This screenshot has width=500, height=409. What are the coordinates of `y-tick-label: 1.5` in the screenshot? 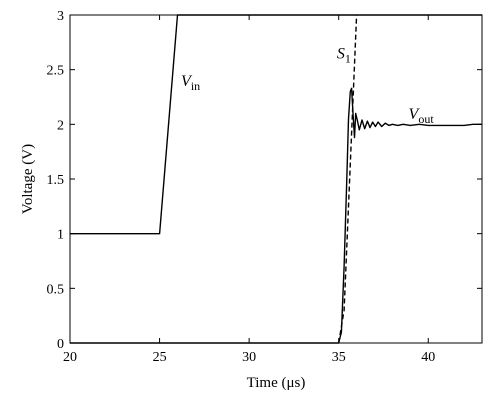 It's located at (56, 180).